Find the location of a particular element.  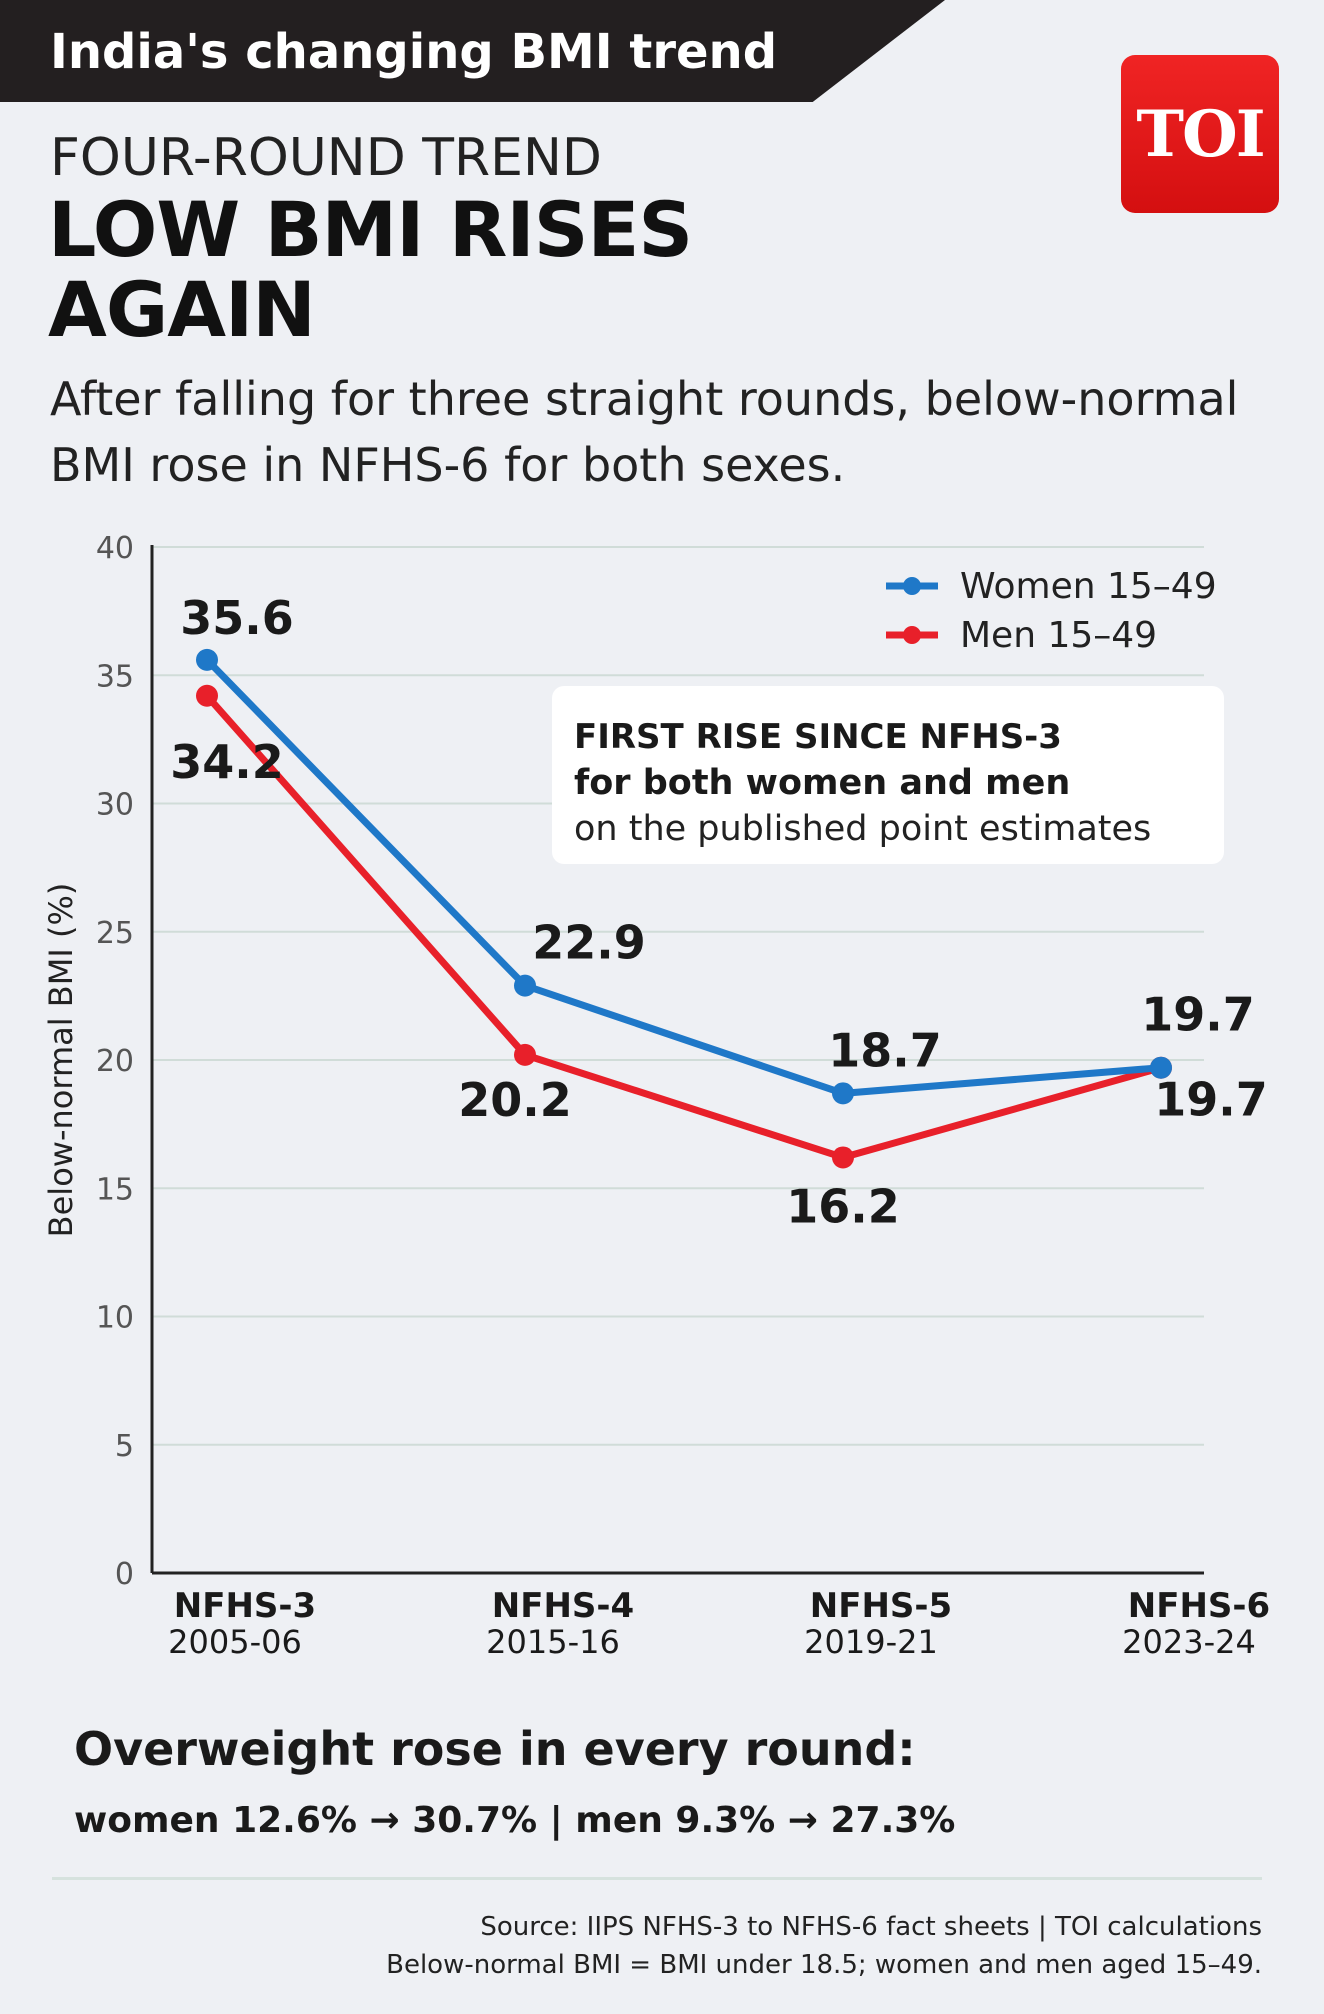

annotation-line-1: FIRST RISE SINCE NFHS-3 is located at coordinates (818, 737).